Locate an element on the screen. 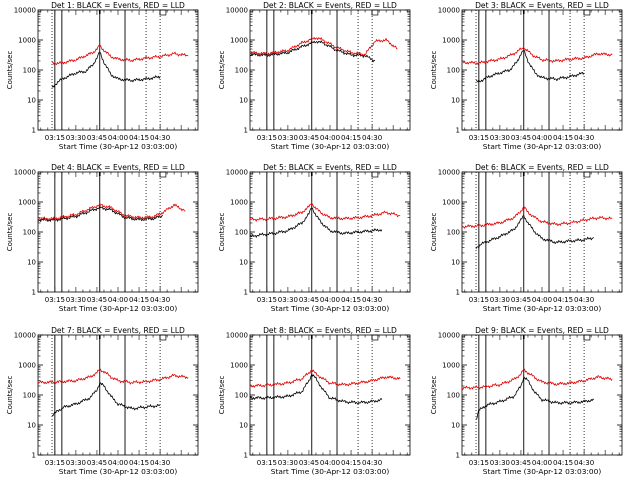 The image size is (640, 480). panel-title: Det 9: BLACK = Events, RED = LLD is located at coordinates (542, 330).